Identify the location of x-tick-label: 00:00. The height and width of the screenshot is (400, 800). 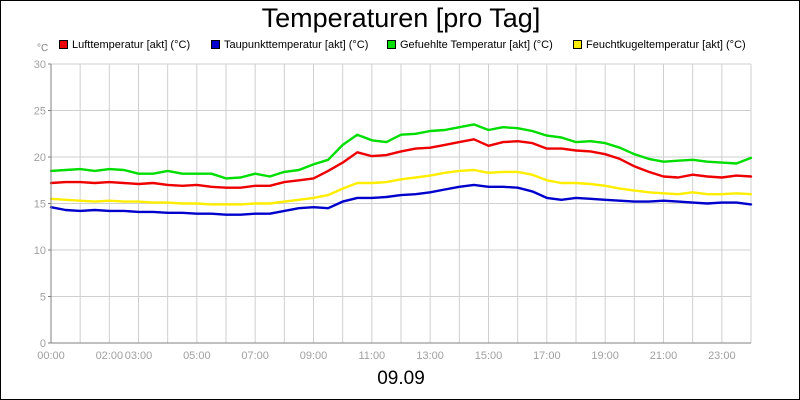
(51, 356).